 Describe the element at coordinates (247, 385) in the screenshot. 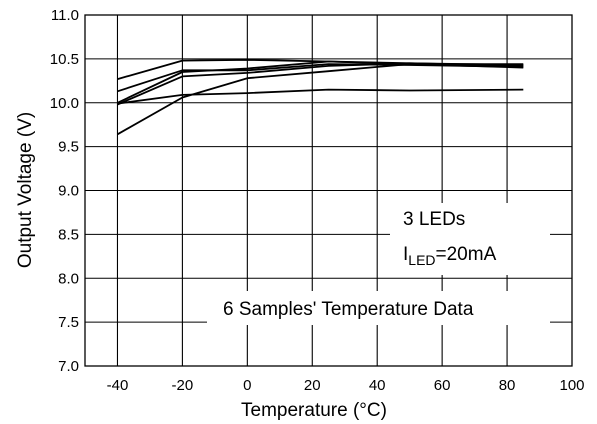

I see `x-tick-label: 0` at that location.